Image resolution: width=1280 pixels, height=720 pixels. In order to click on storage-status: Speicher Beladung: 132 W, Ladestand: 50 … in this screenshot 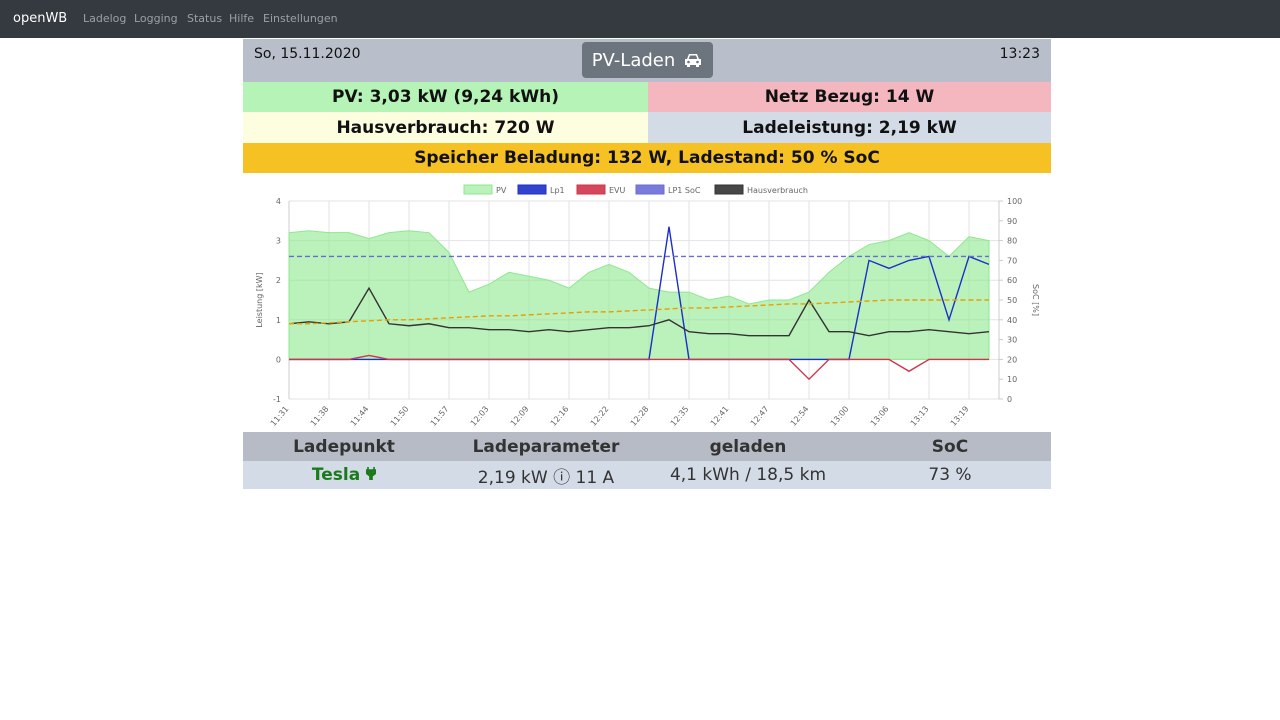, I will do `click(647, 158)`.